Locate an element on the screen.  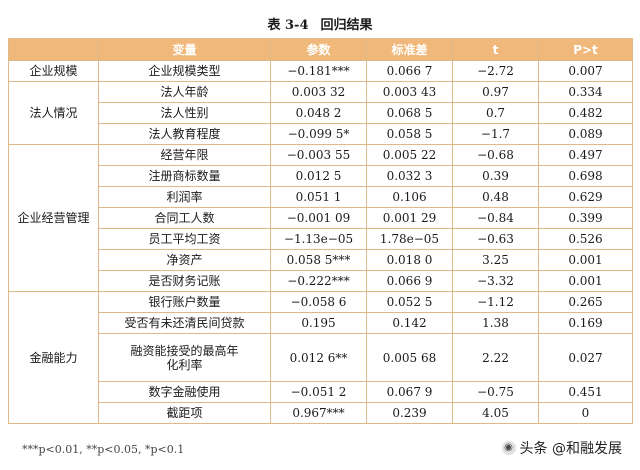
coef-cell: 0.195 is located at coordinates (318, 323).